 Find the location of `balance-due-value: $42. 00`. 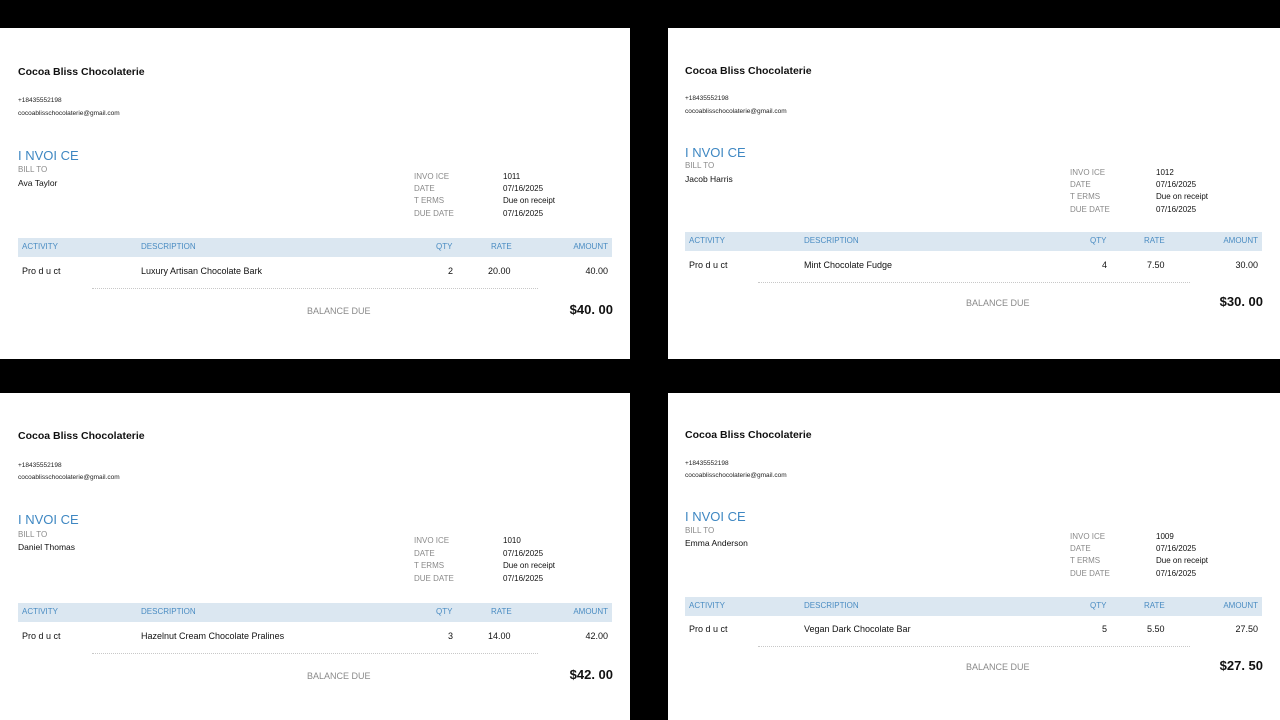

balance-due-value: $42. 00 is located at coordinates (591, 674).